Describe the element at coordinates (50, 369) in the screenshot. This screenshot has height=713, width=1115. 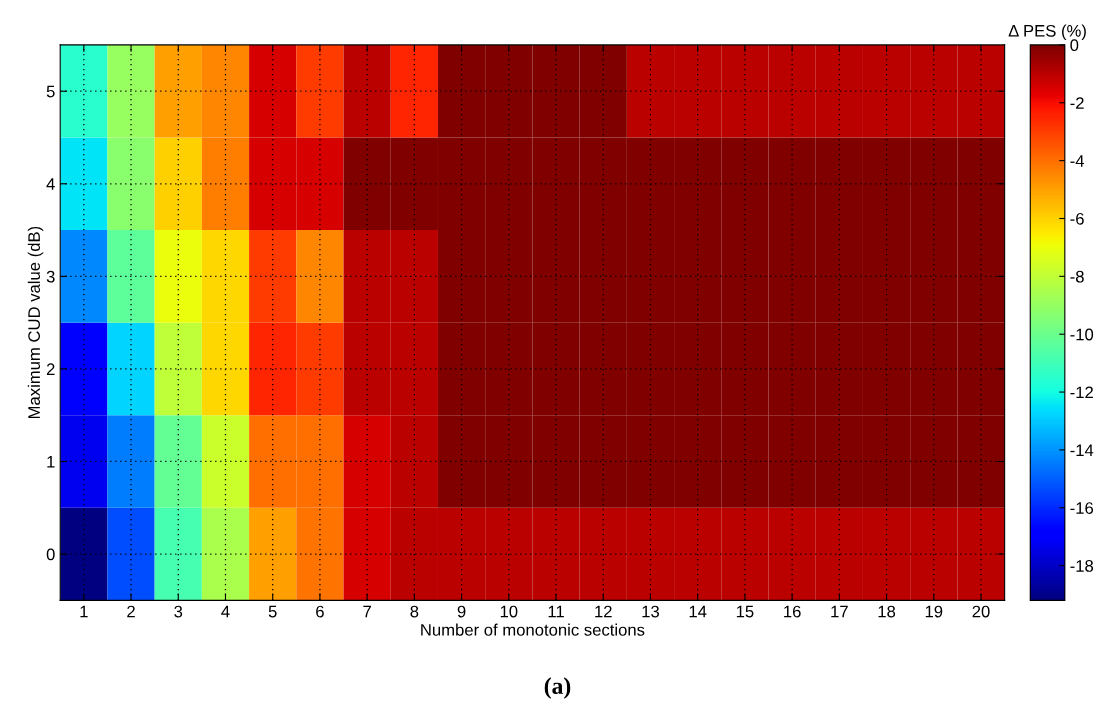
I see `y-tick-label: 2` at that location.